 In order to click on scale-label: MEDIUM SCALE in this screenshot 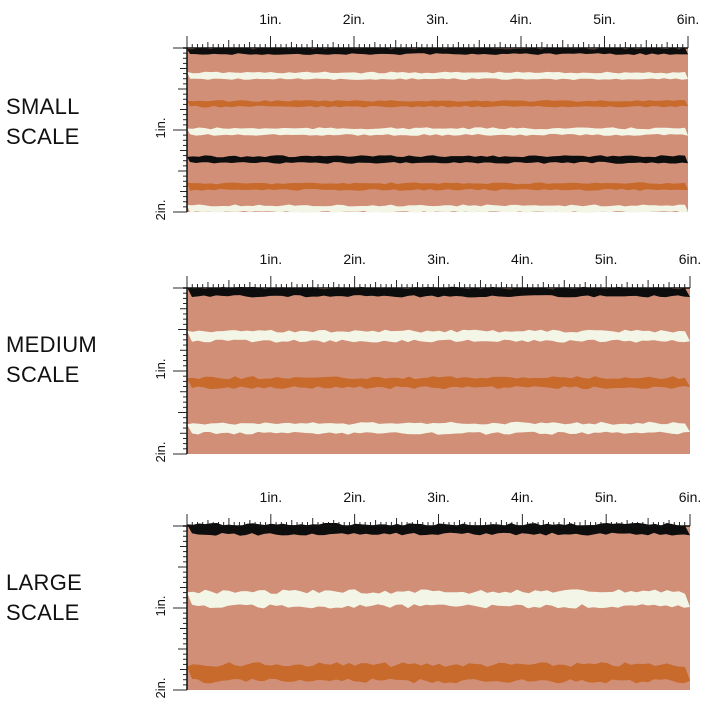, I will do `click(52, 359)`.